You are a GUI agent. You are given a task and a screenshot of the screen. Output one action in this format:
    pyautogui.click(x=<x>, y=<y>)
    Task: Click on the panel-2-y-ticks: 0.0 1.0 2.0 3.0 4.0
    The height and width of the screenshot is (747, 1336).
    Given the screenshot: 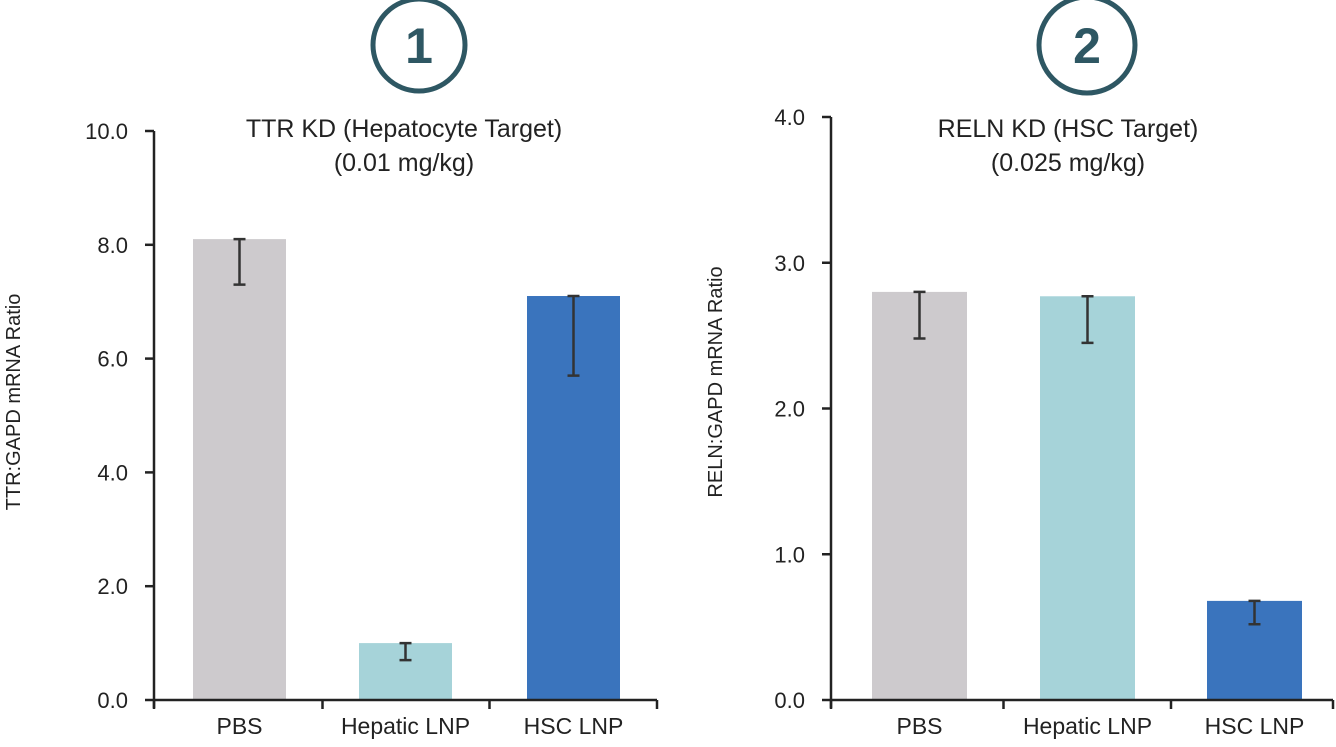 What is the action you would take?
    pyautogui.click(x=802, y=409)
    